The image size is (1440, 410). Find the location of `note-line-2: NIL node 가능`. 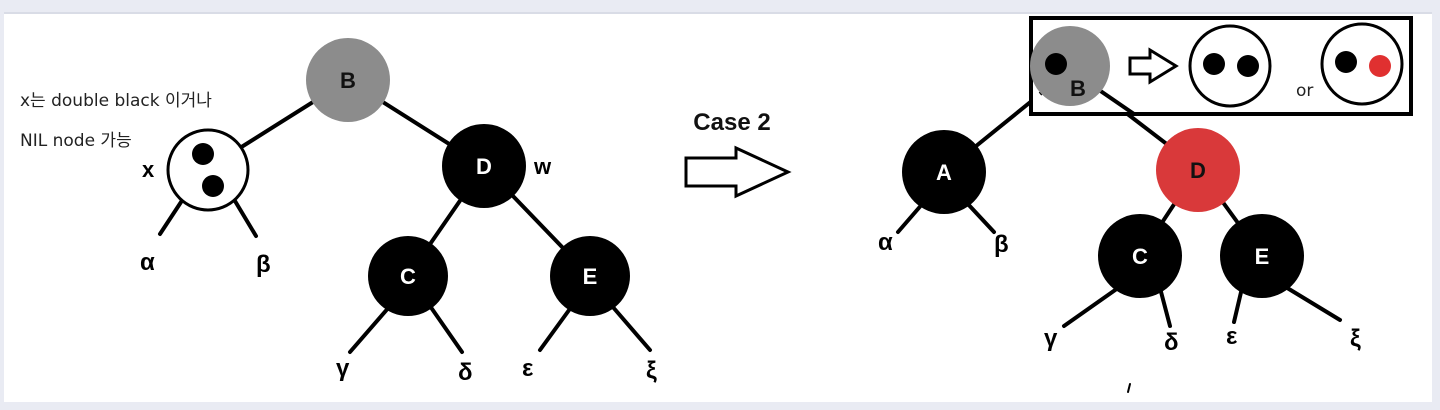

note-line-2: NIL node 가능 is located at coordinates (76, 141).